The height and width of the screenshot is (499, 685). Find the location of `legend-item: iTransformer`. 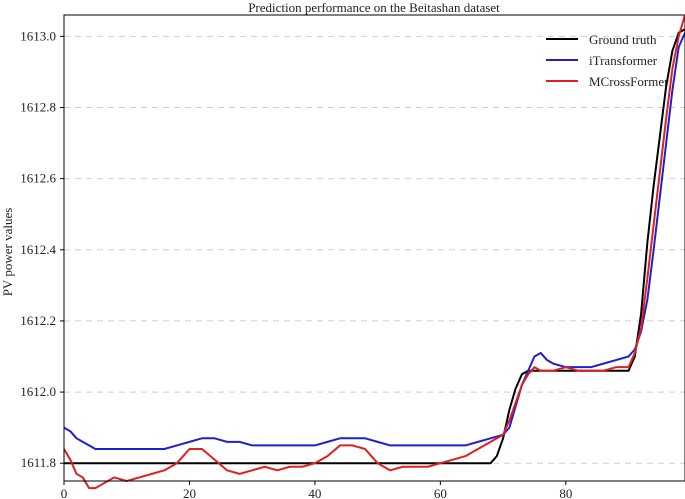

legend-item: iTransformer is located at coordinates (602, 60).